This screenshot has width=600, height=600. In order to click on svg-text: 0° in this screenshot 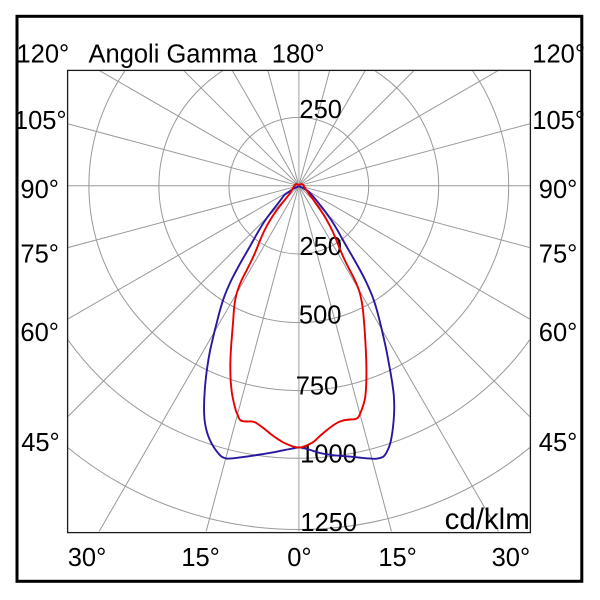, I will do `click(299, 558)`.